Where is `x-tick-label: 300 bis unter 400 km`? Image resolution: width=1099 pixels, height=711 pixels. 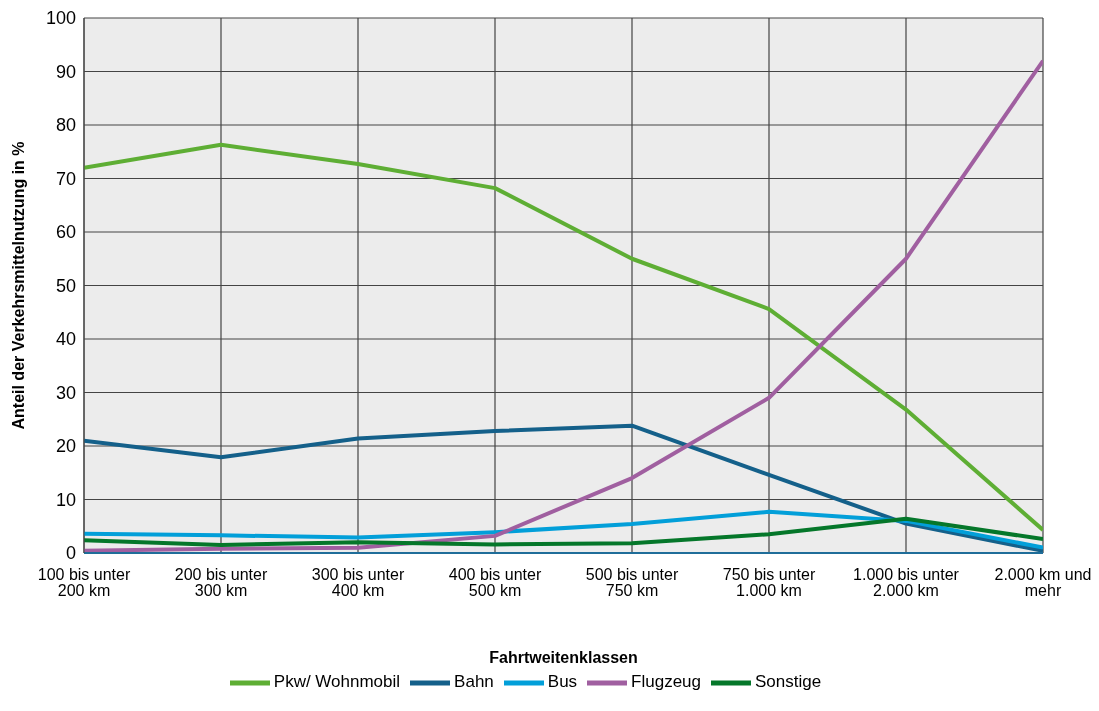
x-tick-label: 300 bis unter 400 km is located at coordinates (358, 583).